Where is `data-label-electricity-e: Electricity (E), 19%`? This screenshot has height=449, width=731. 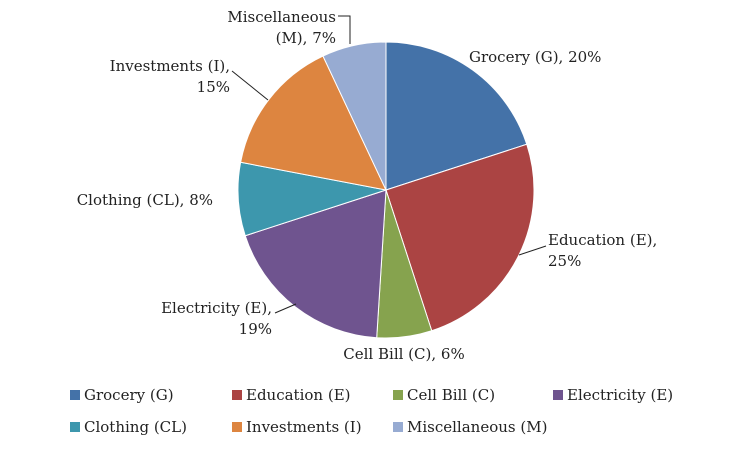
data-label-electricity-e: Electricity (E), 19% is located at coordinates (216, 318).